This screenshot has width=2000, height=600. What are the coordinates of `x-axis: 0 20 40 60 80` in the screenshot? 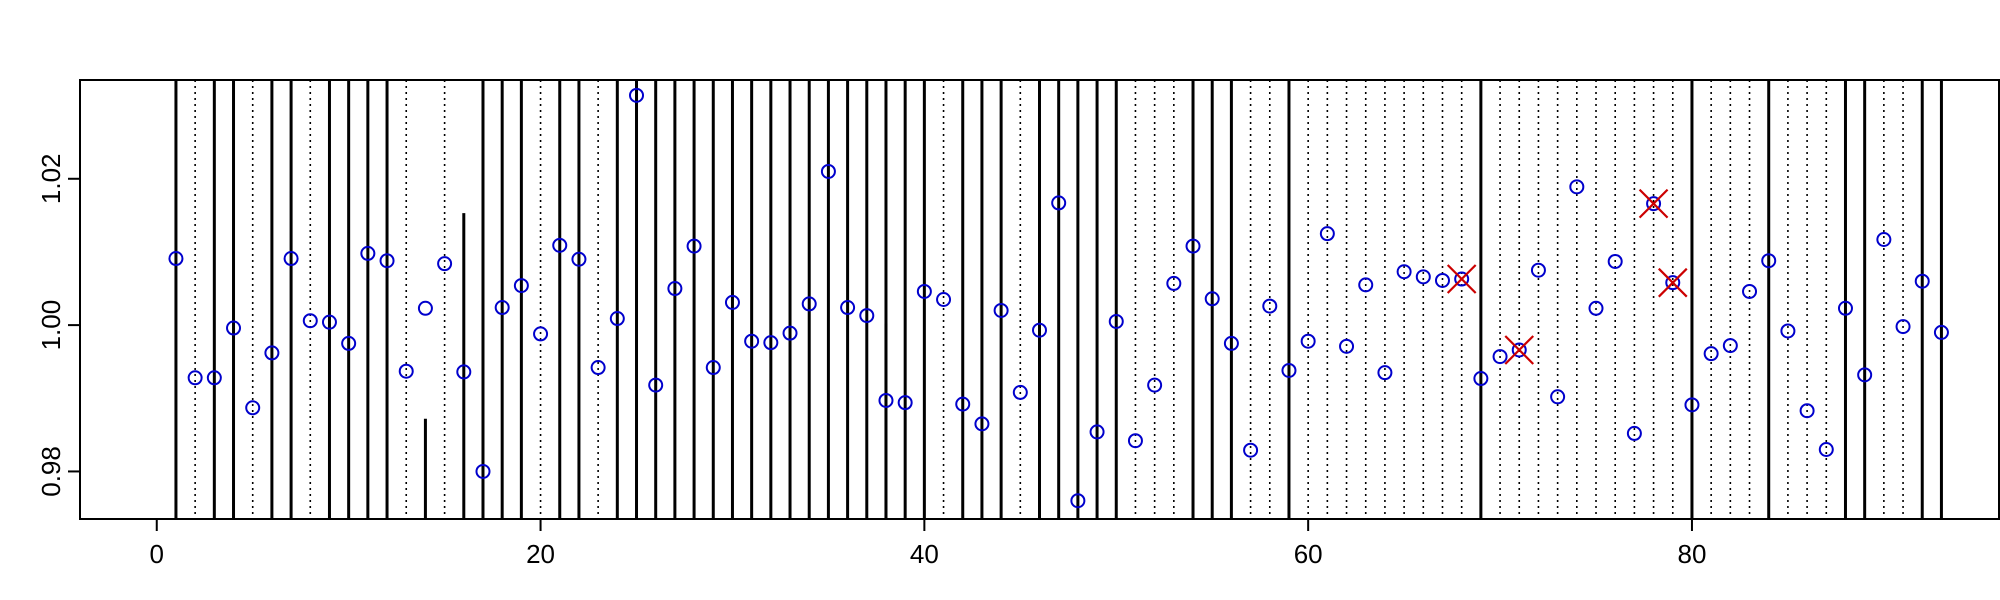 It's located at (928, 543).